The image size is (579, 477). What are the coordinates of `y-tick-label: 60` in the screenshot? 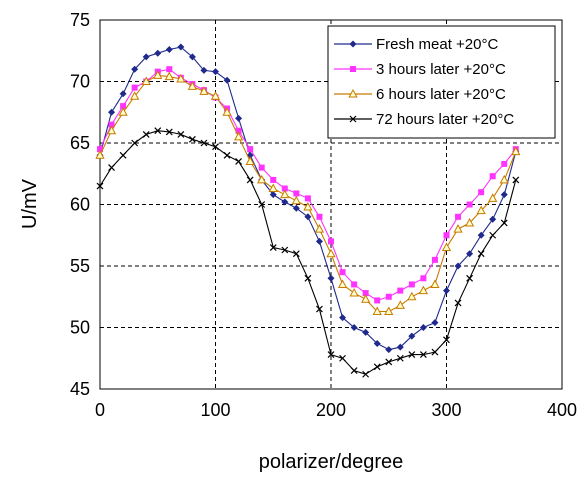 It's located at (80, 205).